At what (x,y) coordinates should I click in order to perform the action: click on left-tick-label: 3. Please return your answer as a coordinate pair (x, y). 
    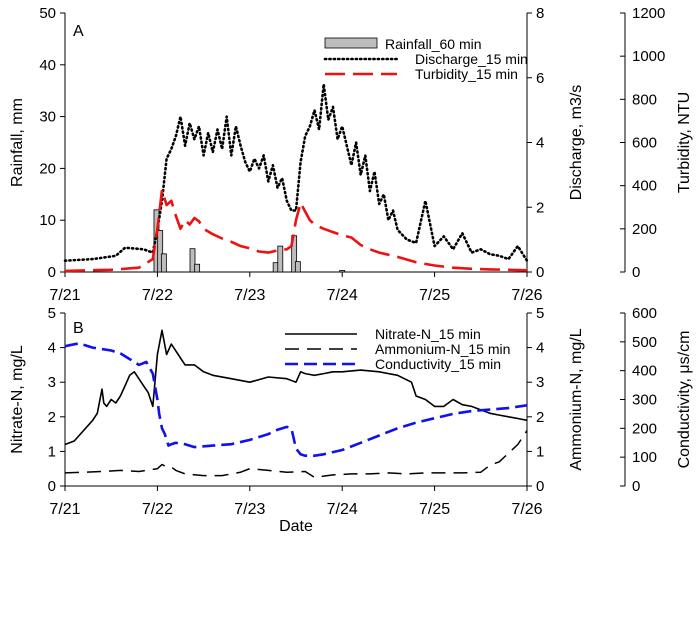
    Looking at the image, I should click on (52, 382).